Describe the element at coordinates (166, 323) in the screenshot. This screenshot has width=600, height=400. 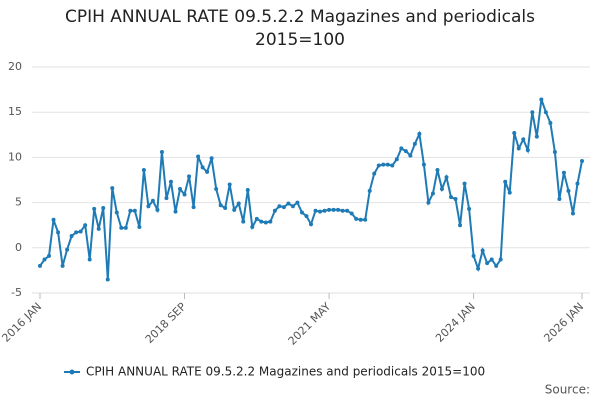
I see `x-tick-label: 2018 SEP` at that location.